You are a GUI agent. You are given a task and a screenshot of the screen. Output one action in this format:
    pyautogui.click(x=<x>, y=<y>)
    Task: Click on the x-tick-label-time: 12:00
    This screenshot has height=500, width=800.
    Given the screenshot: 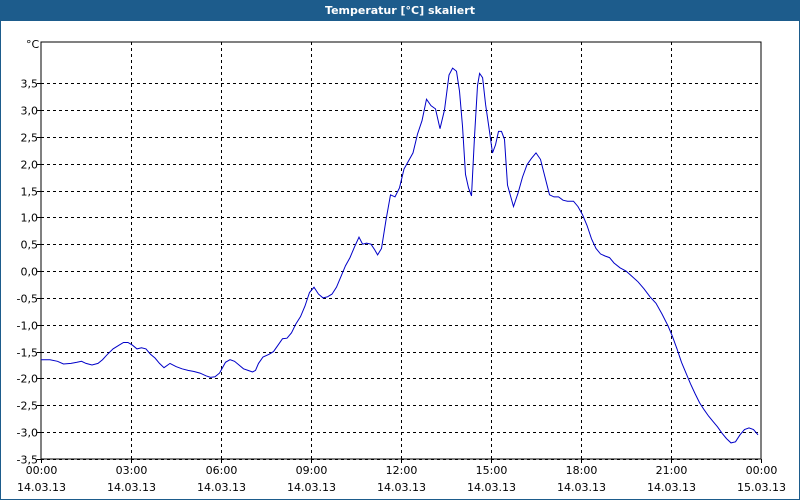 What is the action you would take?
    pyautogui.click(x=402, y=470)
    